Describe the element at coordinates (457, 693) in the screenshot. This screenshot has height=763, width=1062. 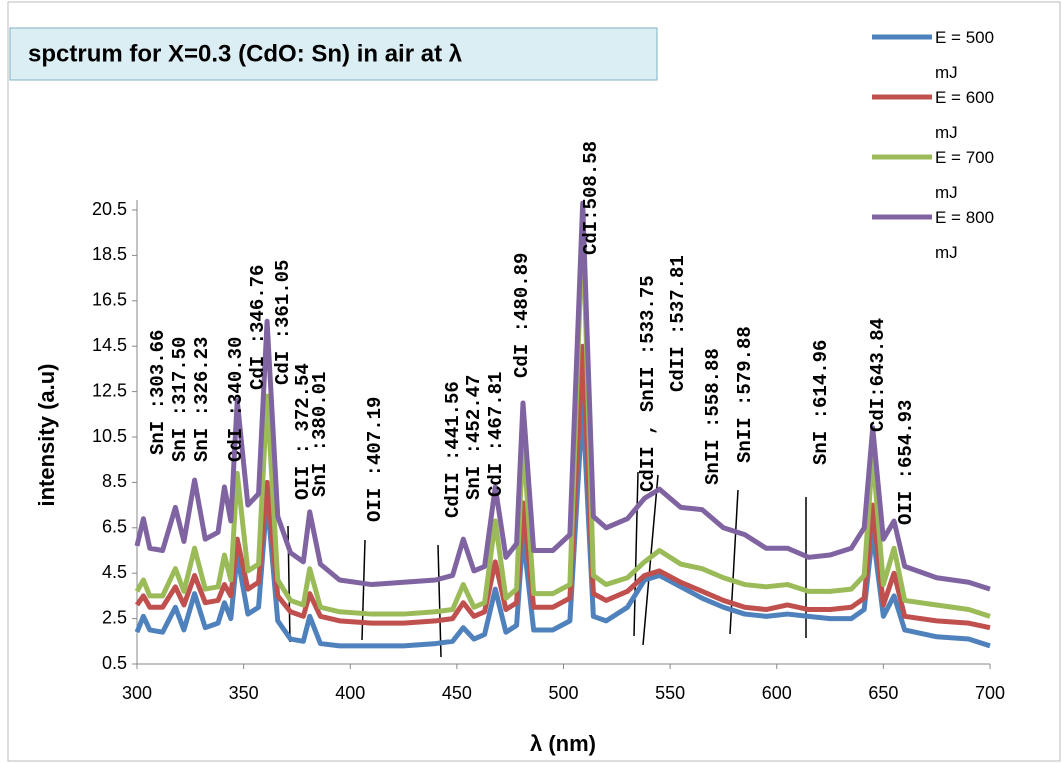
I see `x-tick-label: 450` at that location.